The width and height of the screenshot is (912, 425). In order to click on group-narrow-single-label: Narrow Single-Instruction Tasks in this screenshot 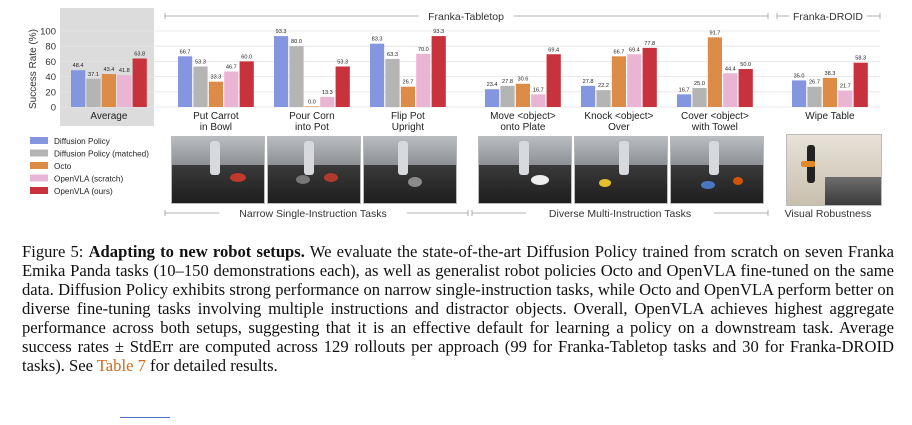, I will do `click(312, 214)`.